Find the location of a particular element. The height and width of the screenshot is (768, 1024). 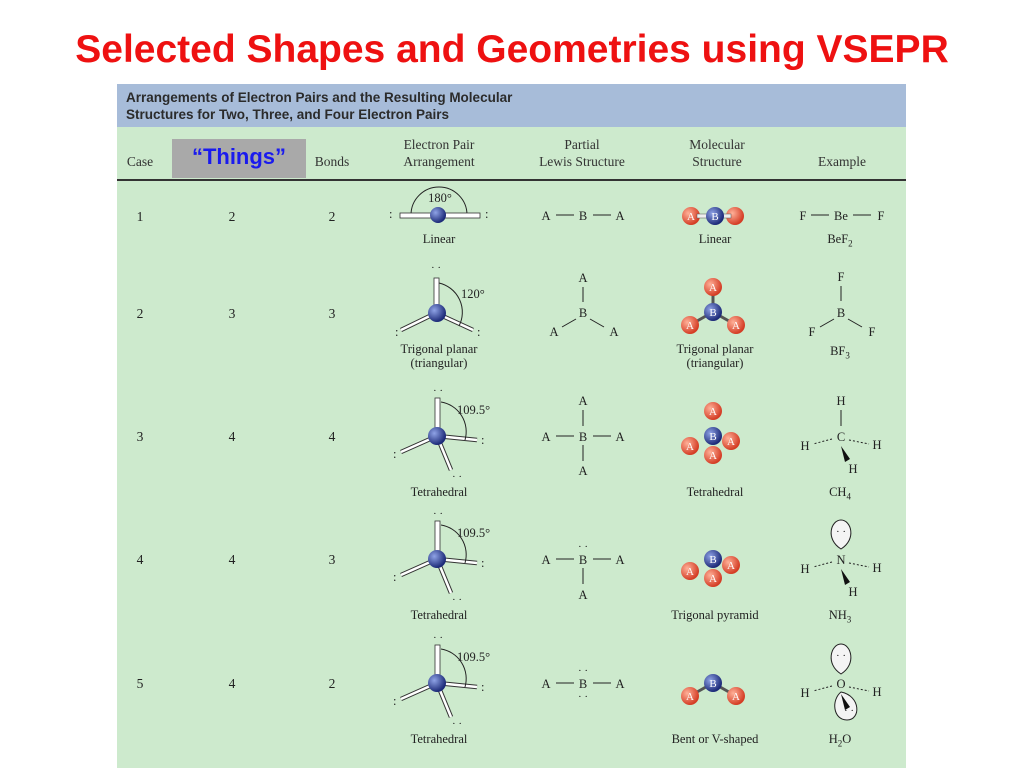

row2-things: 3 is located at coordinates (232, 313).